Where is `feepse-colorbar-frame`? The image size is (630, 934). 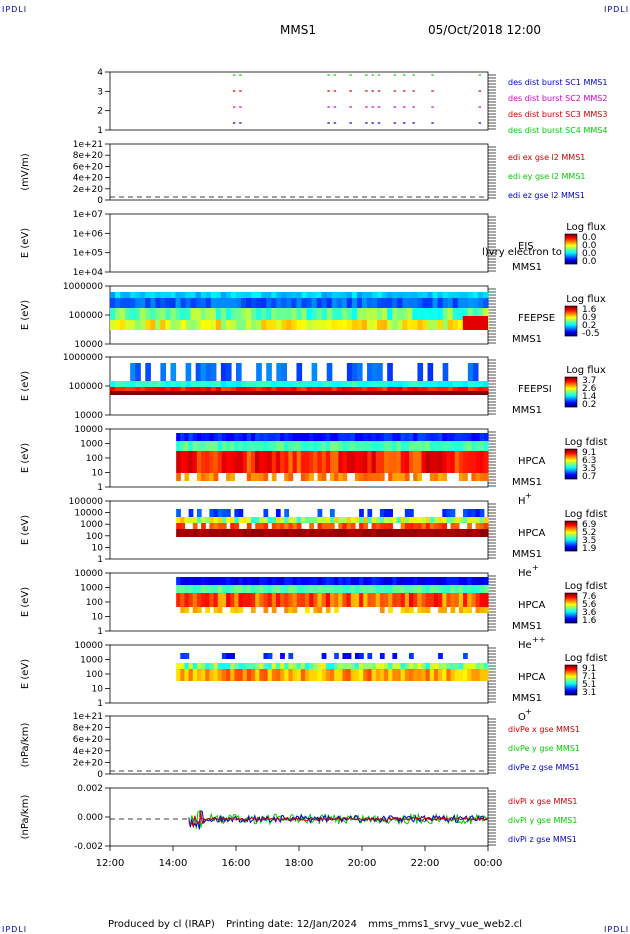
feepse-colorbar-frame is located at coordinates (571, 321).